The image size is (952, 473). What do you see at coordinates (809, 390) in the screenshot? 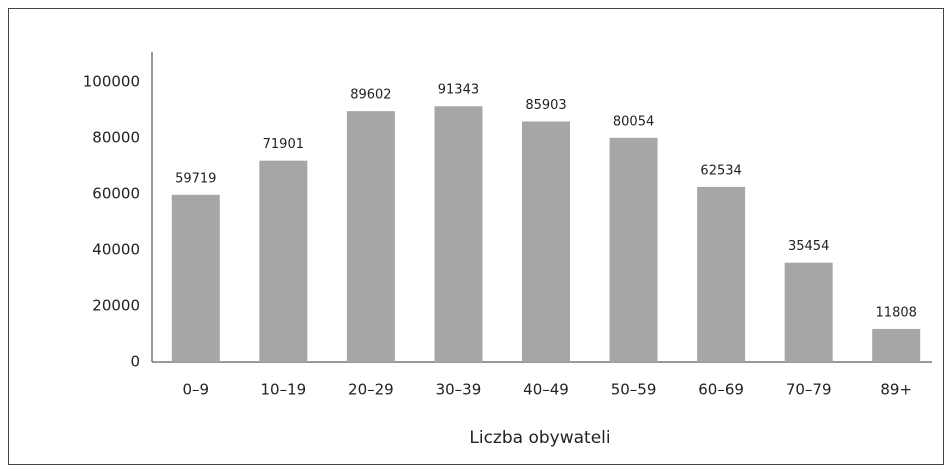
I see `x-tick-label: 70–79` at bounding box center [809, 390].